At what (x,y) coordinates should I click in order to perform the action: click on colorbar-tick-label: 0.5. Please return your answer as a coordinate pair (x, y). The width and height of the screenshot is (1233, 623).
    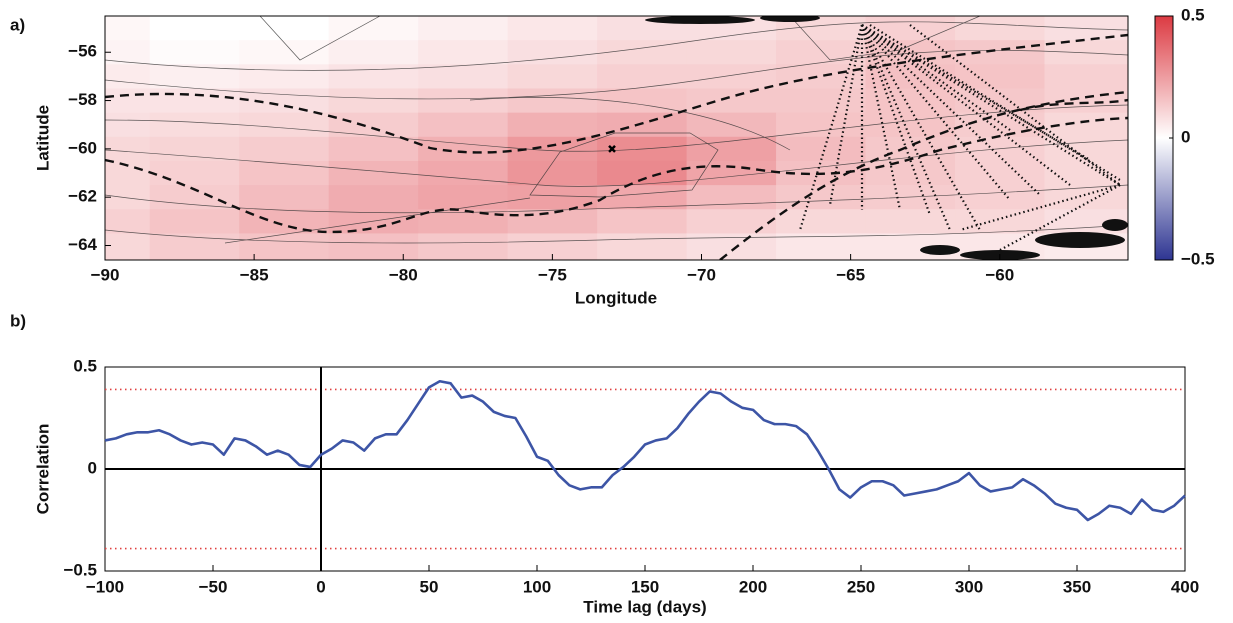
    Looking at the image, I should click on (1193, 14).